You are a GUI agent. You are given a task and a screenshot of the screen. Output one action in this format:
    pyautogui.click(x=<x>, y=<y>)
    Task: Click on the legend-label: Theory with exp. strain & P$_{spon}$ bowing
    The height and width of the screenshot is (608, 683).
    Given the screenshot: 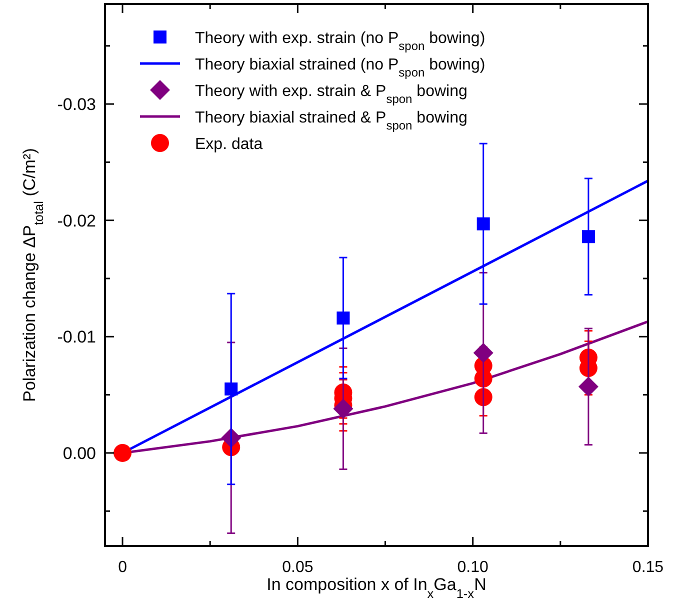 What is the action you would take?
    pyautogui.click(x=331, y=94)
    